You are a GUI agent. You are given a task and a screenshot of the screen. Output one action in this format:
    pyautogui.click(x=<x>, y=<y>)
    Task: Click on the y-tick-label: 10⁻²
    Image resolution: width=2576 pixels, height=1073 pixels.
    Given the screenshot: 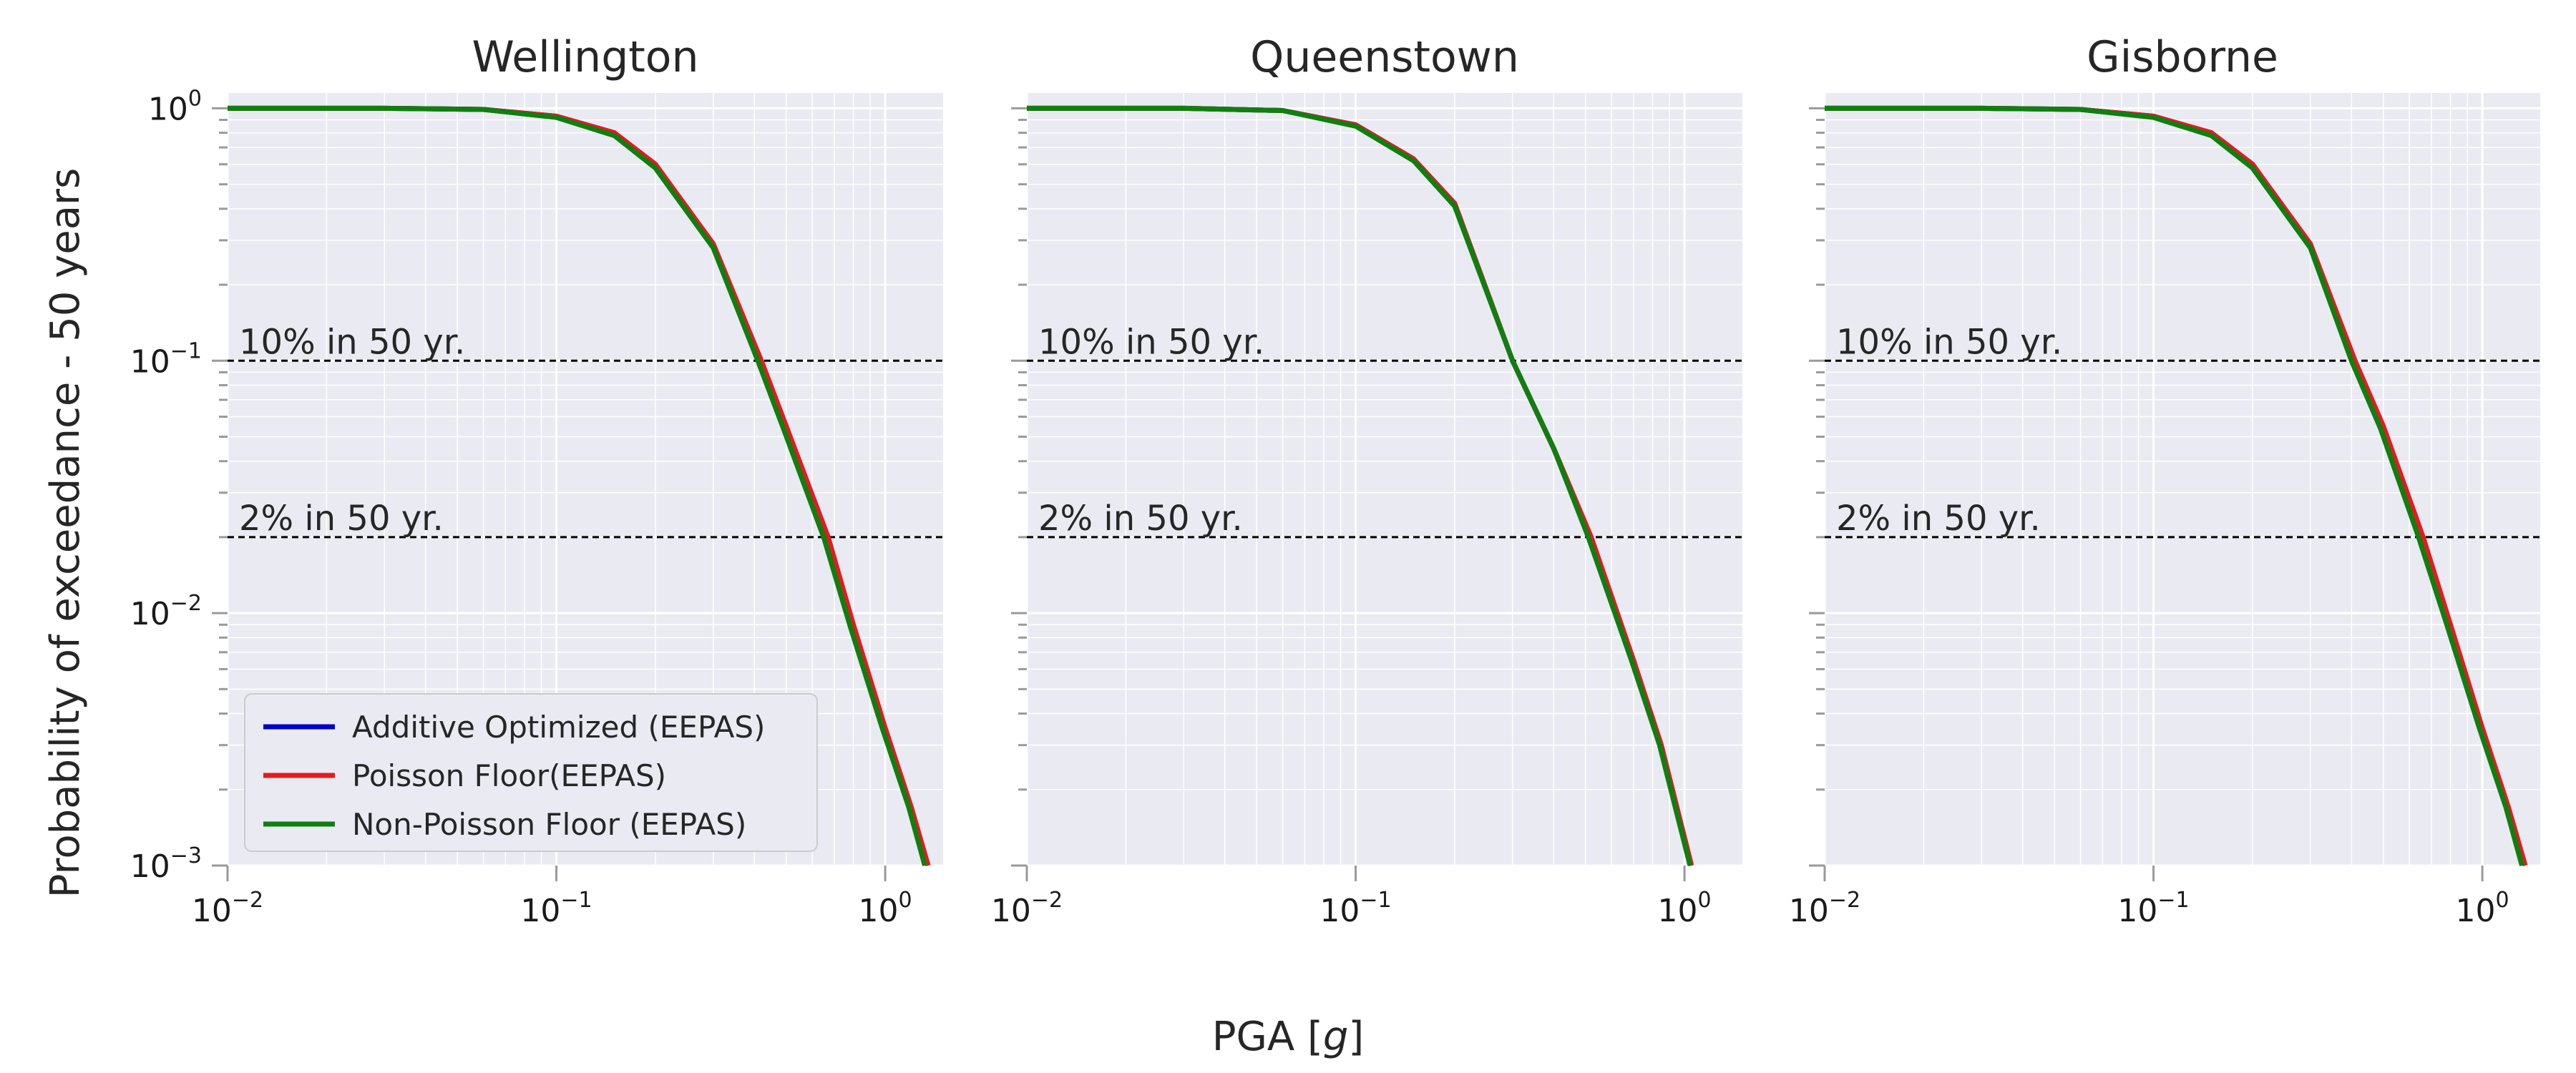 What is the action you would take?
    pyautogui.click(x=166, y=611)
    